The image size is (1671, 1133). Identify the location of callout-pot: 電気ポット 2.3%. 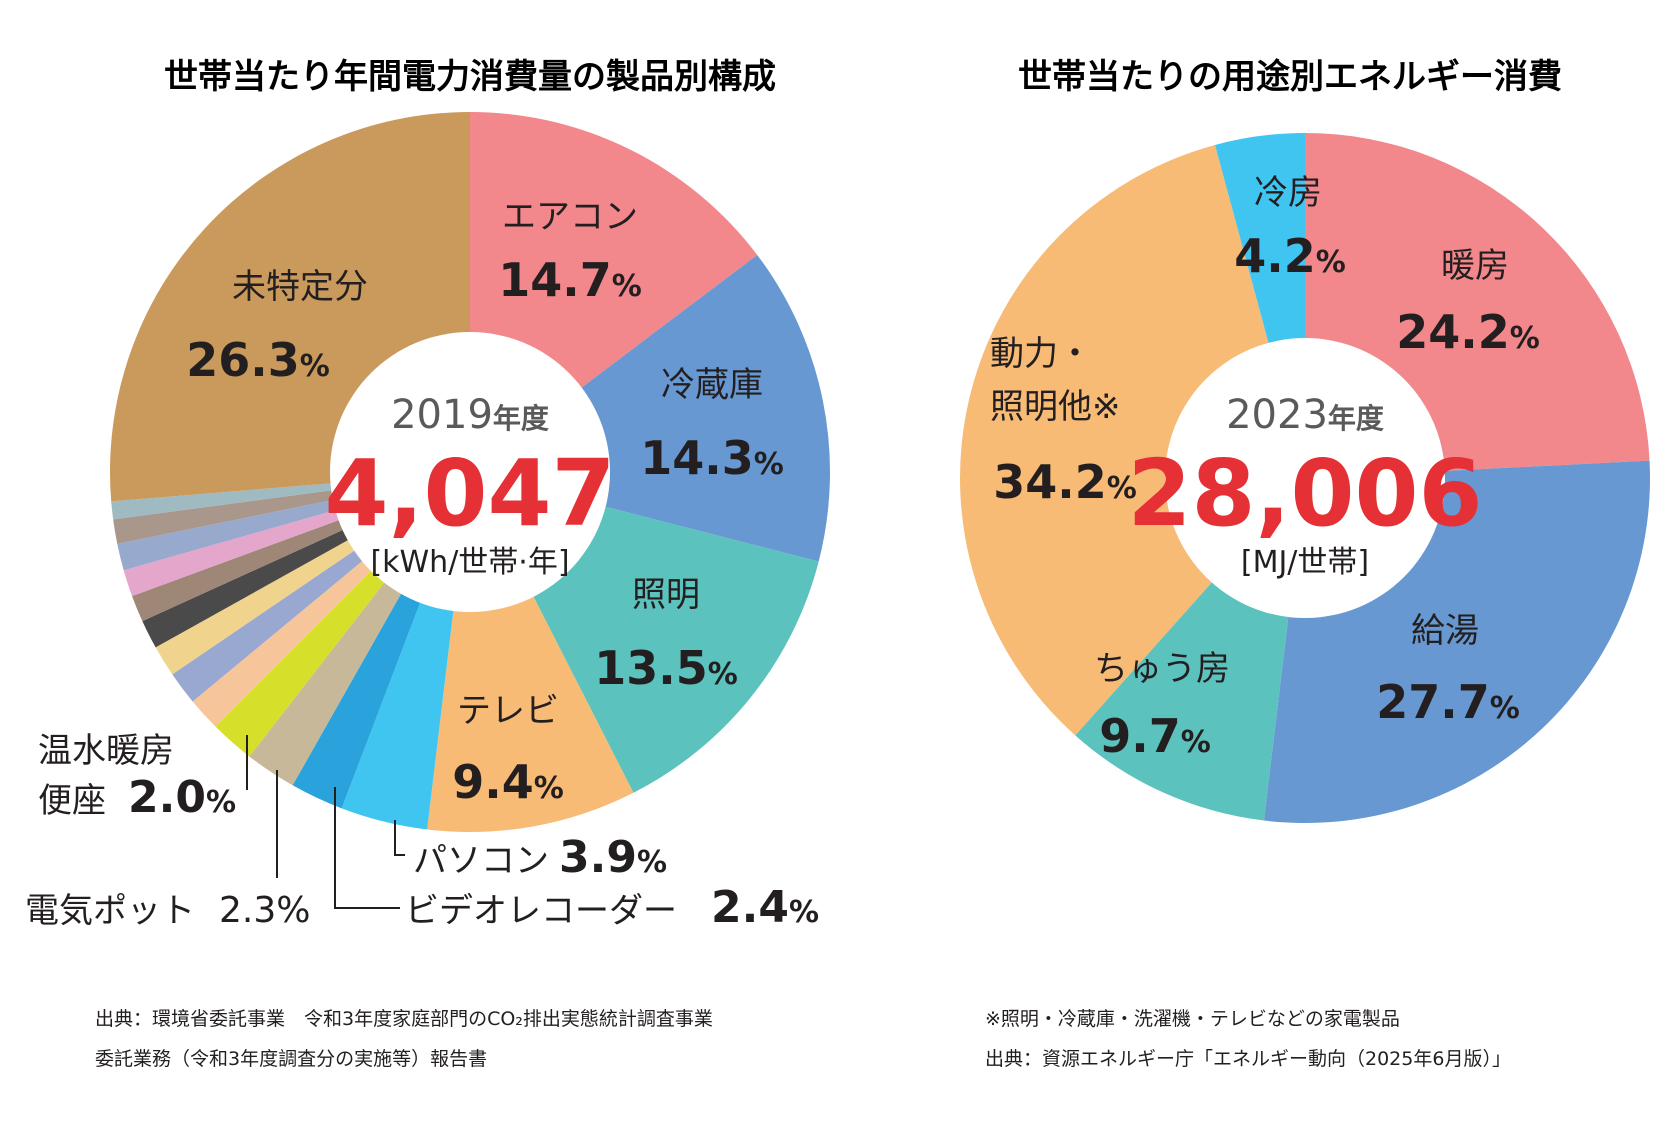
(167, 910).